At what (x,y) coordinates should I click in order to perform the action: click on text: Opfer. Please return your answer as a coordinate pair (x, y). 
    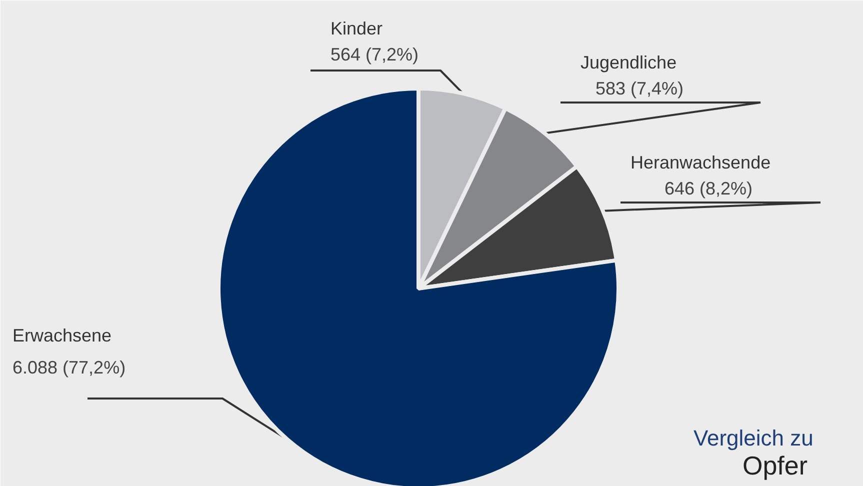
    Looking at the image, I should click on (775, 465).